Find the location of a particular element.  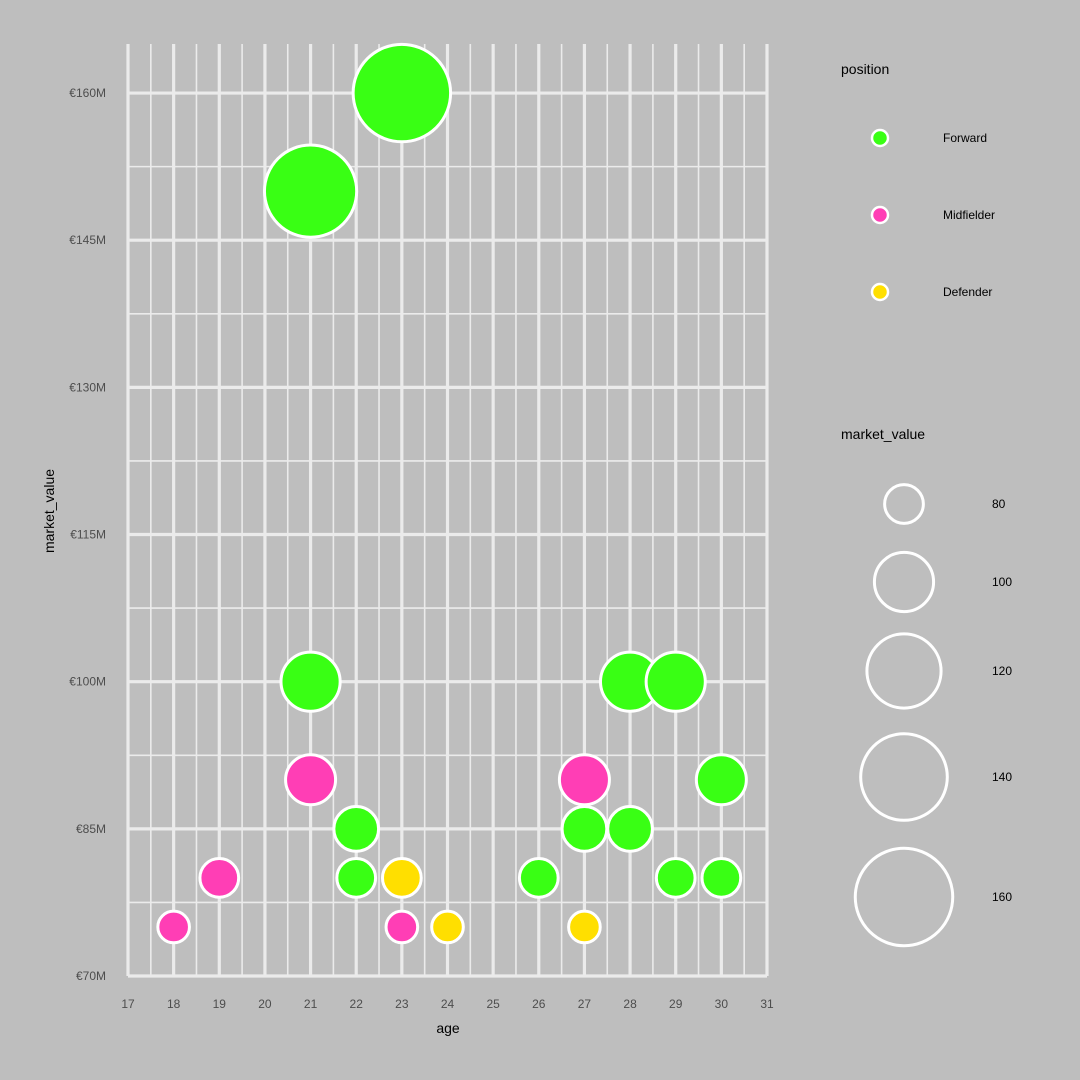

x-tick-label: 17 is located at coordinates (128, 1004).